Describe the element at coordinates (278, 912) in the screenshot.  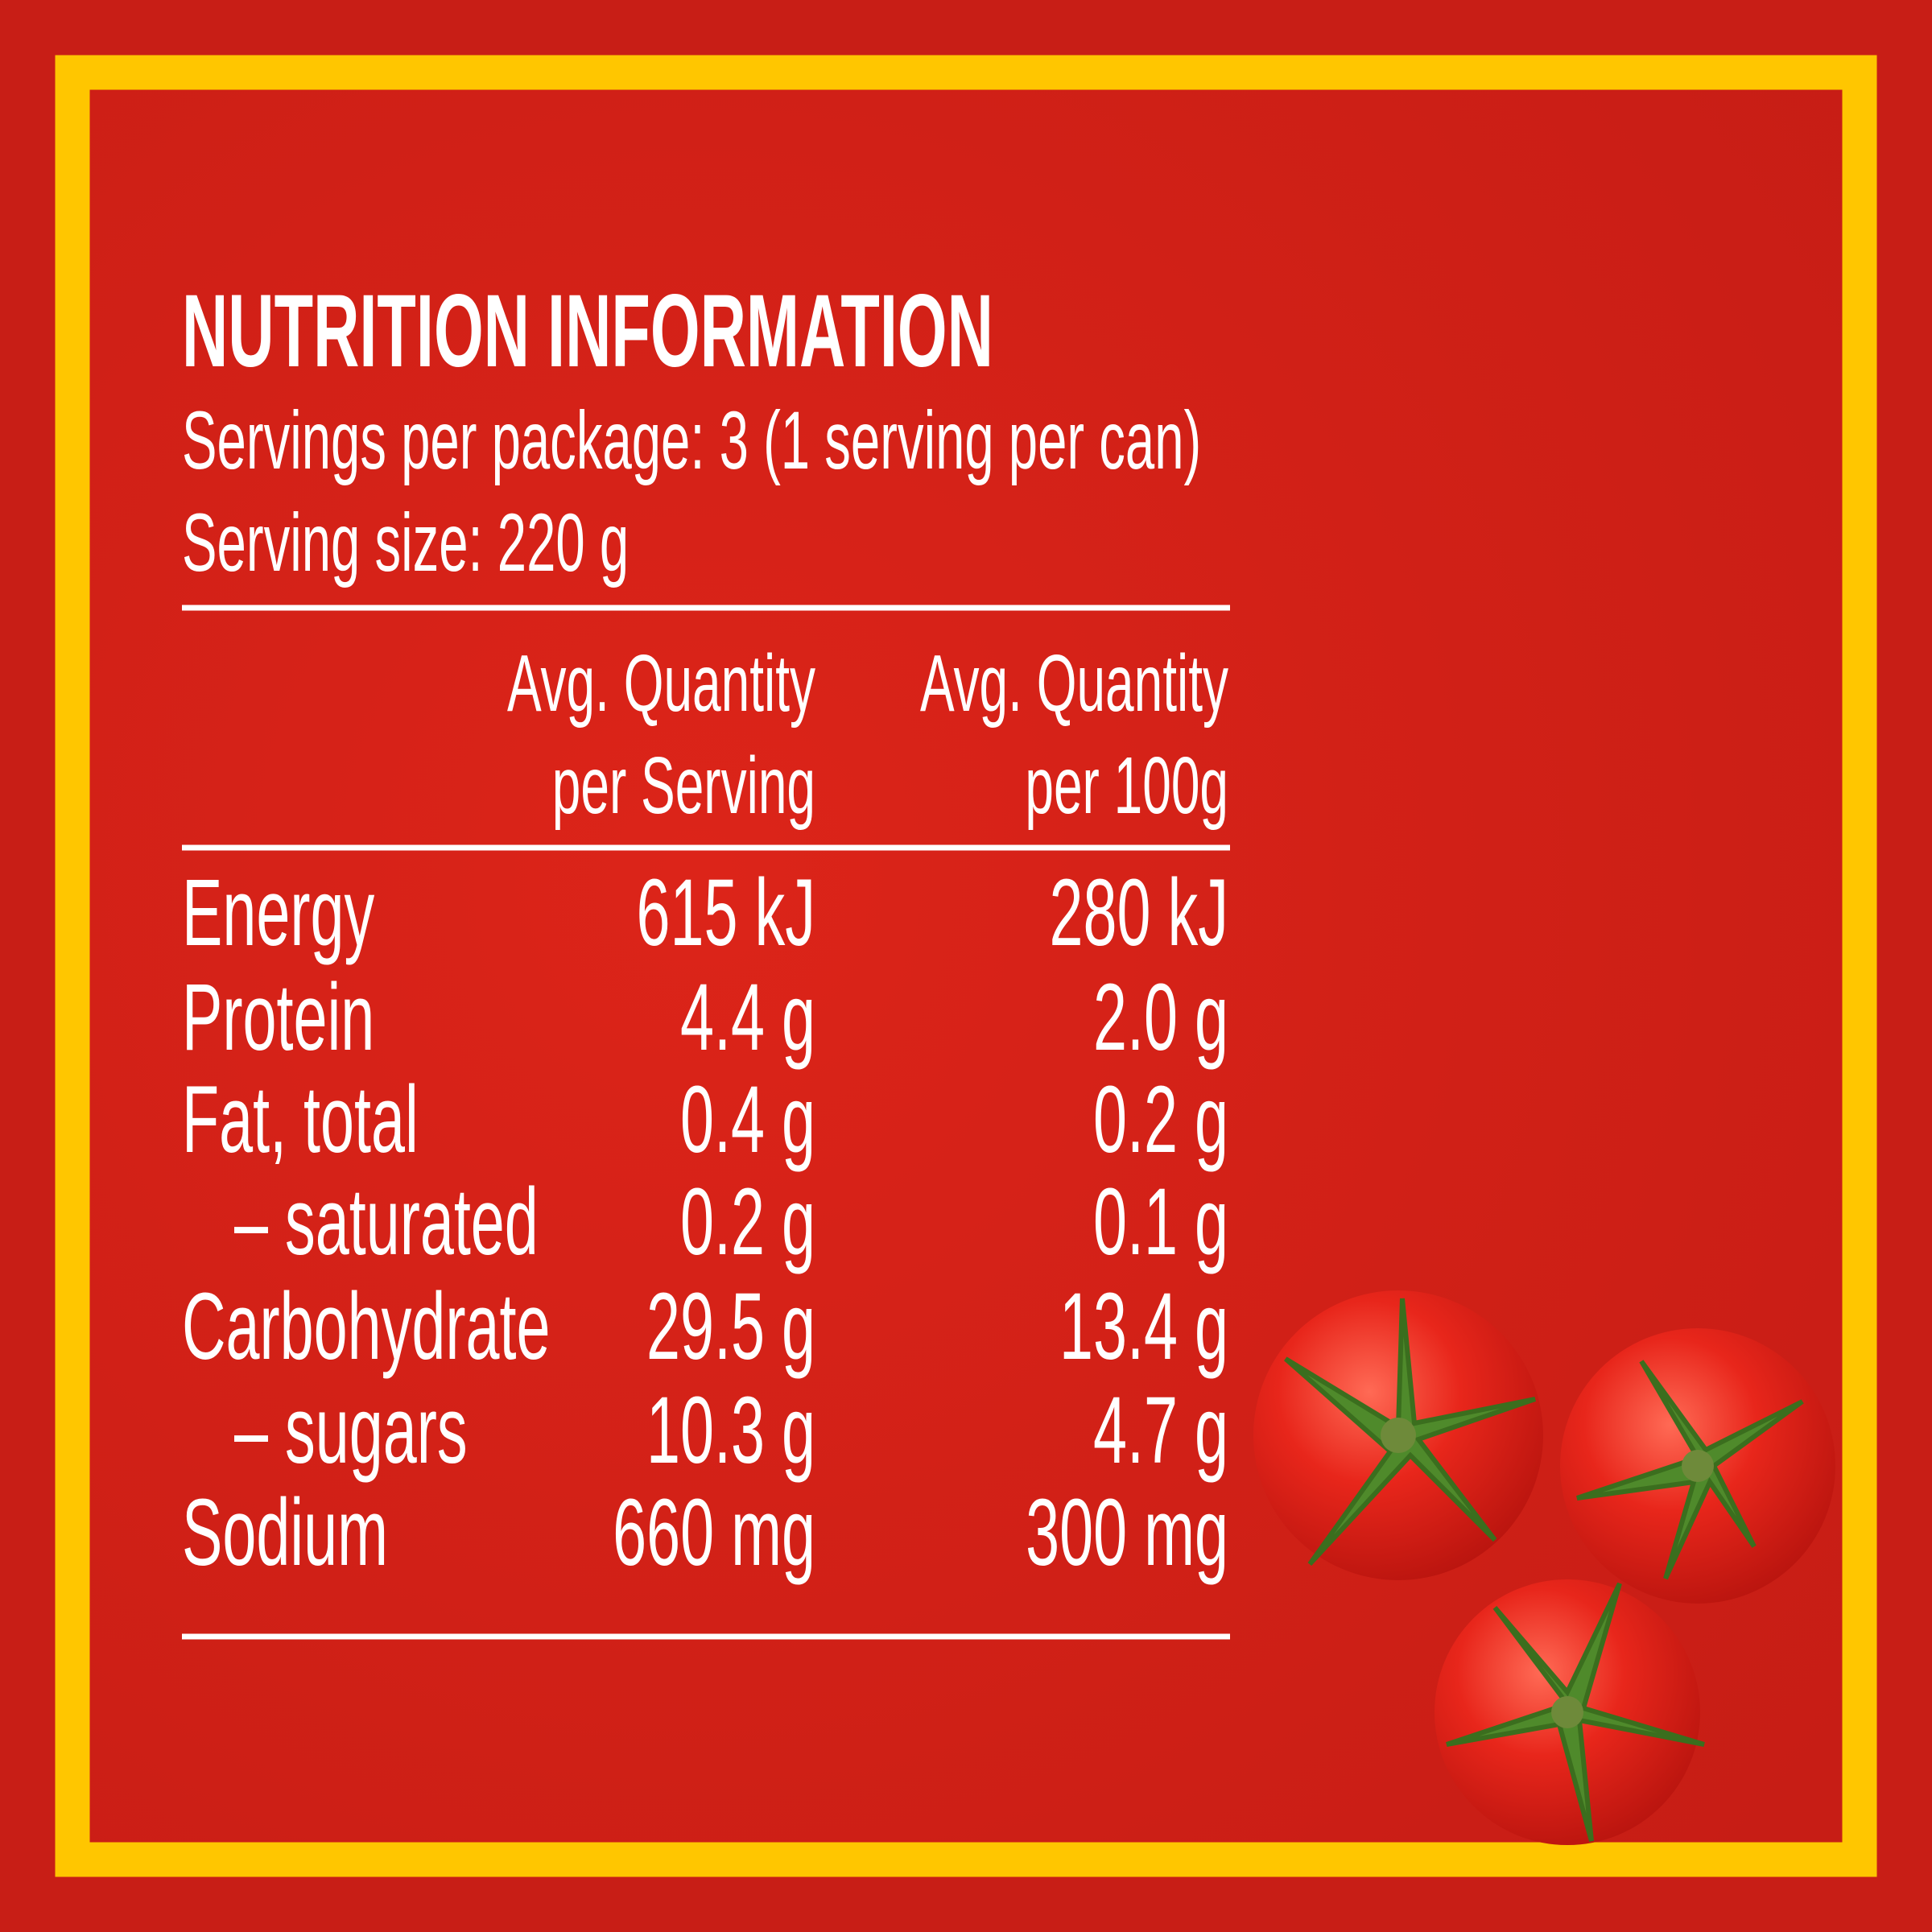
I see `nutrient-label: Energy` at that location.